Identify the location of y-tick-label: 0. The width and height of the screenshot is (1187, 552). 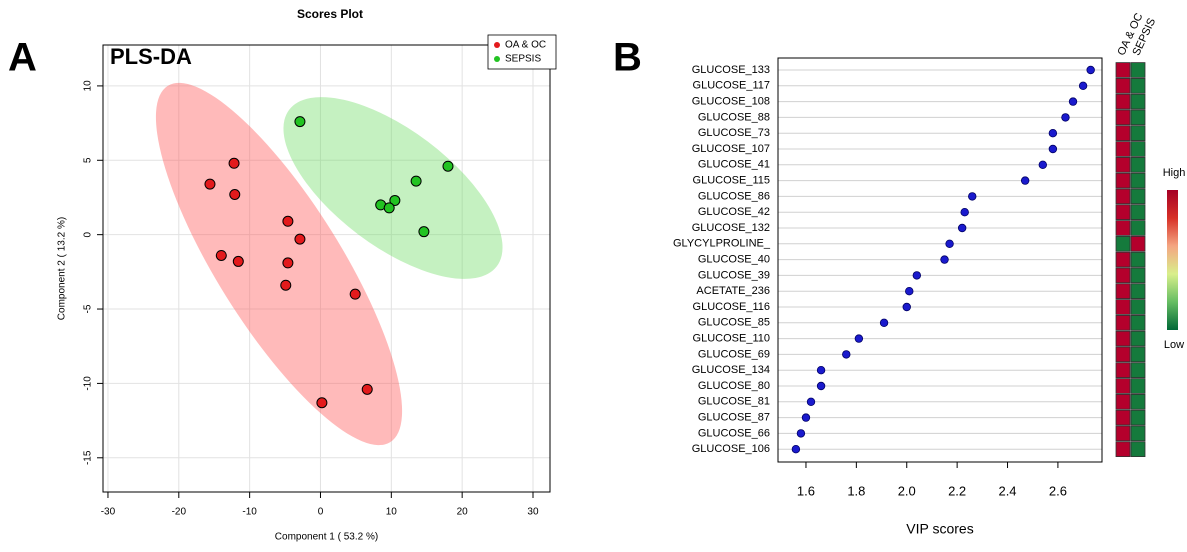
(88, 234).